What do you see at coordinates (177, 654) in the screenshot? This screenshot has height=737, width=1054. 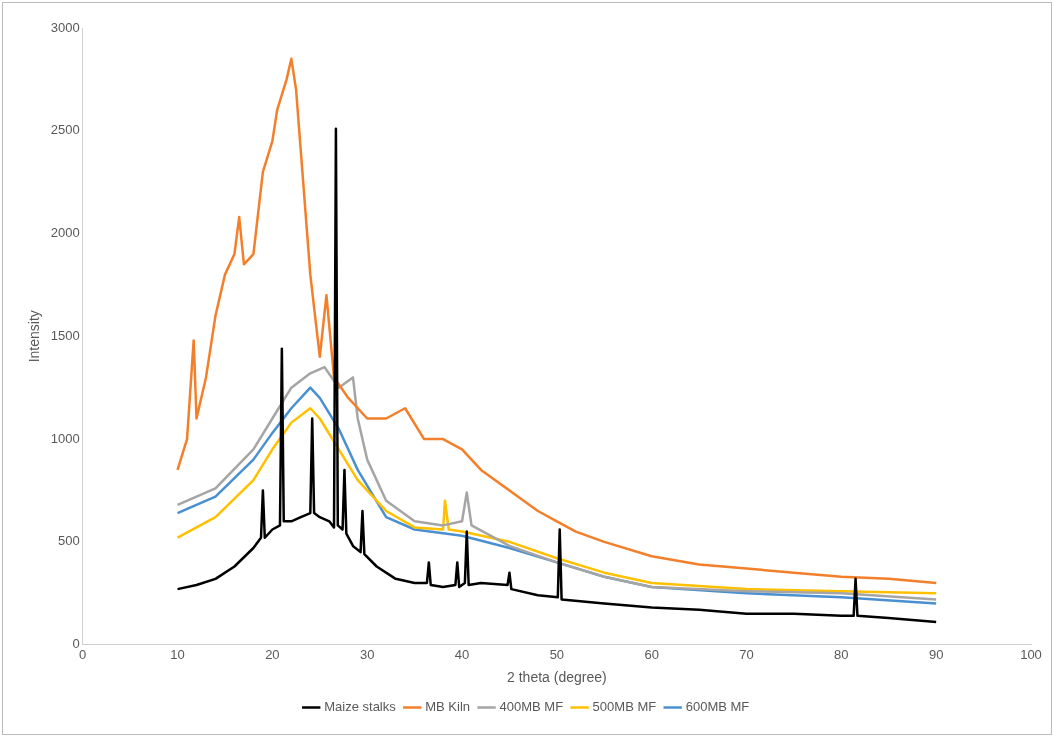 I see `x-tick-label: 10` at bounding box center [177, 654].